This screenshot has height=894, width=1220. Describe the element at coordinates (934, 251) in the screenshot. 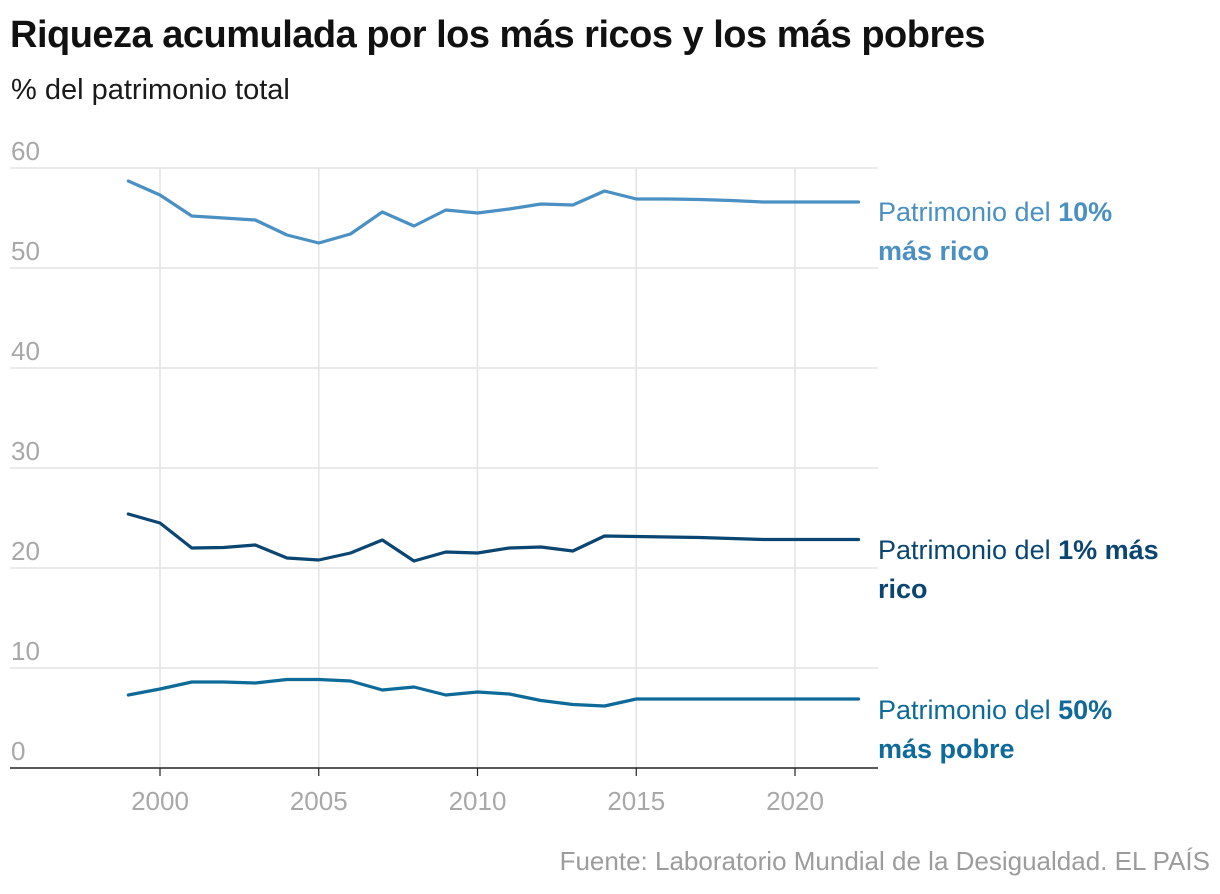

I see `label-top-10-suffix: más rico` at that location.